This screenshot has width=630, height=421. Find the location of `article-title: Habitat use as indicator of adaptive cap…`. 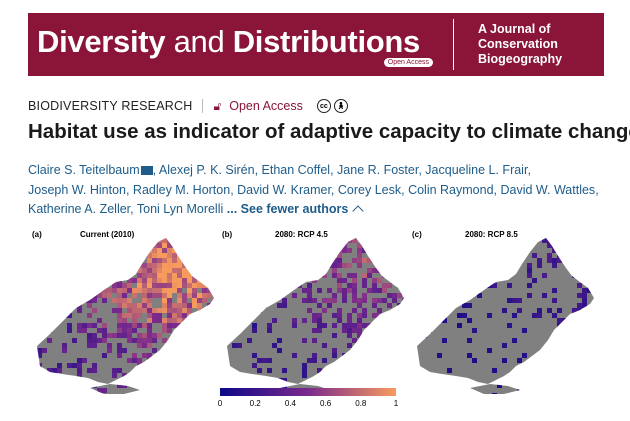

article-title: Habitat use as indicator of adaptive cap… is located at coordinates (329, 131).